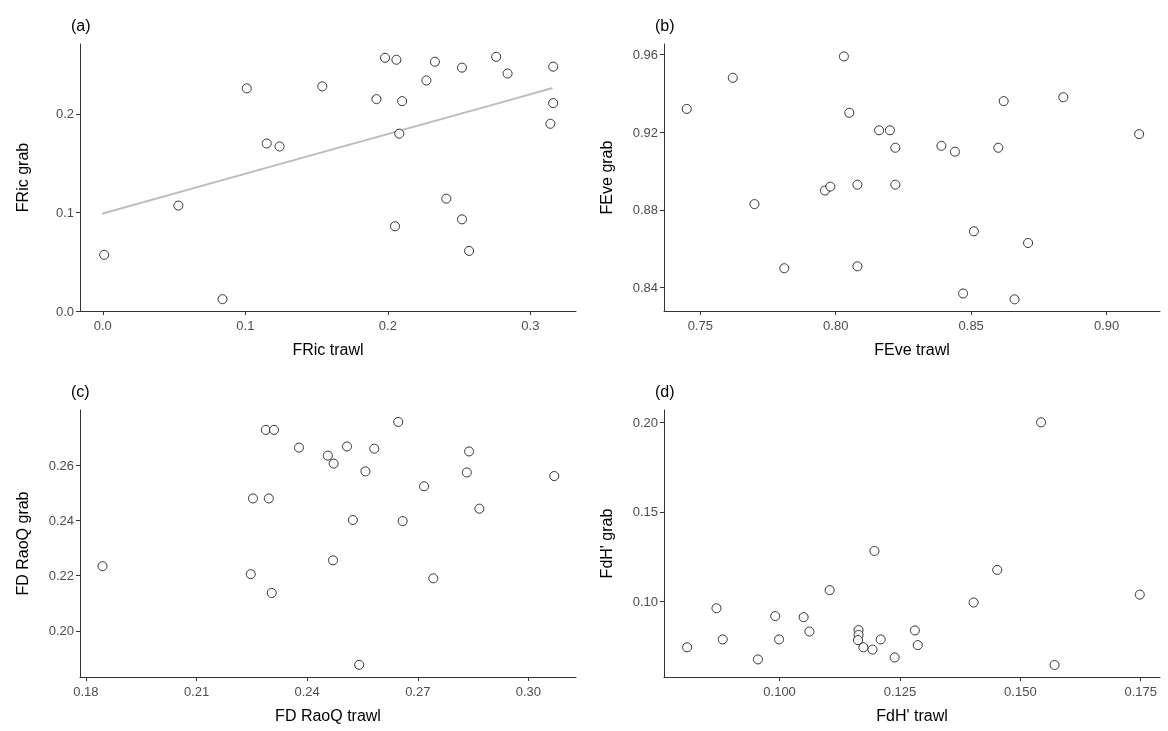 Image resolution: width=1168 pixels, height=731 pixels. What do you see at coordinates (328, 349) in the screenshot?
I see `x-axis-title: FRic trawl` at bounding box center [328, 349].